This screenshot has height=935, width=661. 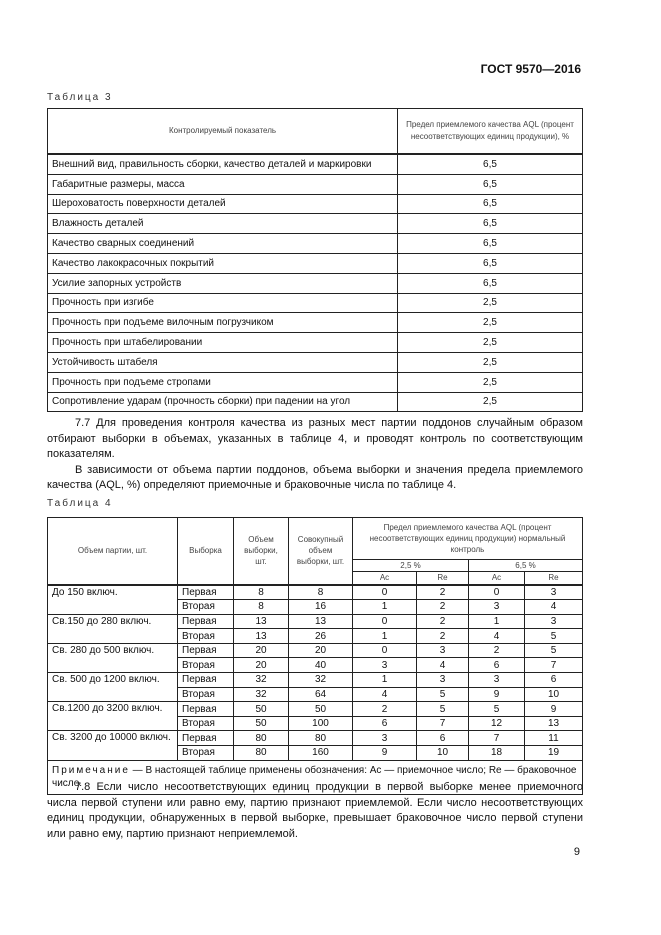 What do you see at coordinates (222, 342) in the screenshot?
I see `indicator-cell: Прочность при штабелировании` at bounding box center [222, 342].